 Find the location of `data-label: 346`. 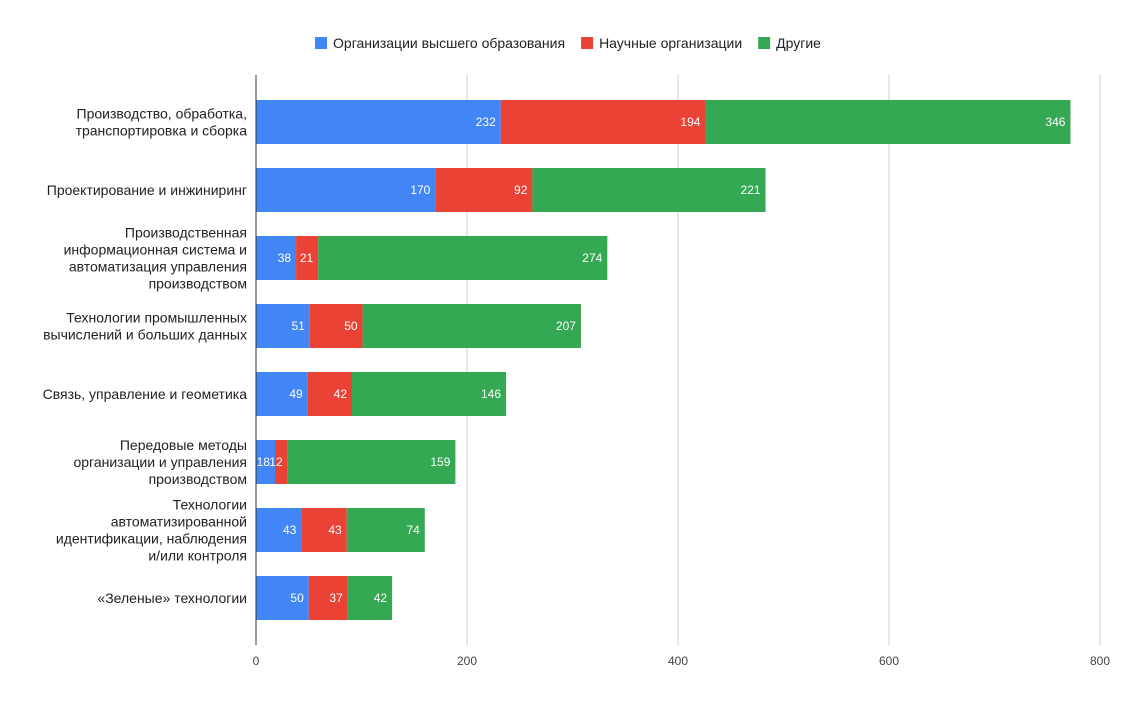

data-label: 346 is located at coordinates (1055, 122).